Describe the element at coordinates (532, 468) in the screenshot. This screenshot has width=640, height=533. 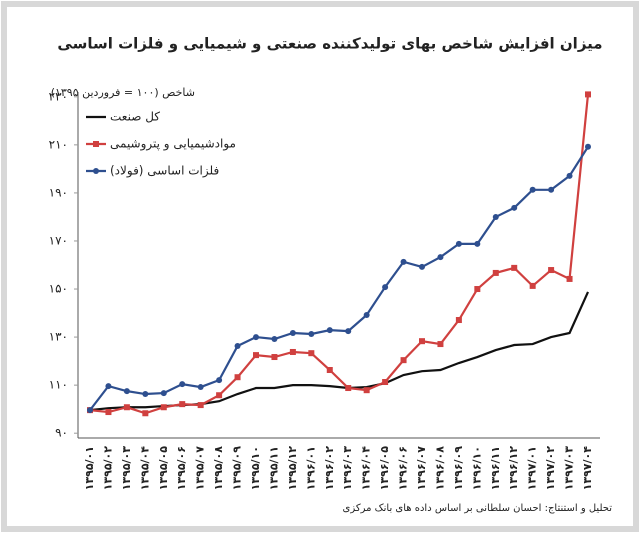
I see `x-tick-label: ۱۳۹۷/۰۱` at that location.